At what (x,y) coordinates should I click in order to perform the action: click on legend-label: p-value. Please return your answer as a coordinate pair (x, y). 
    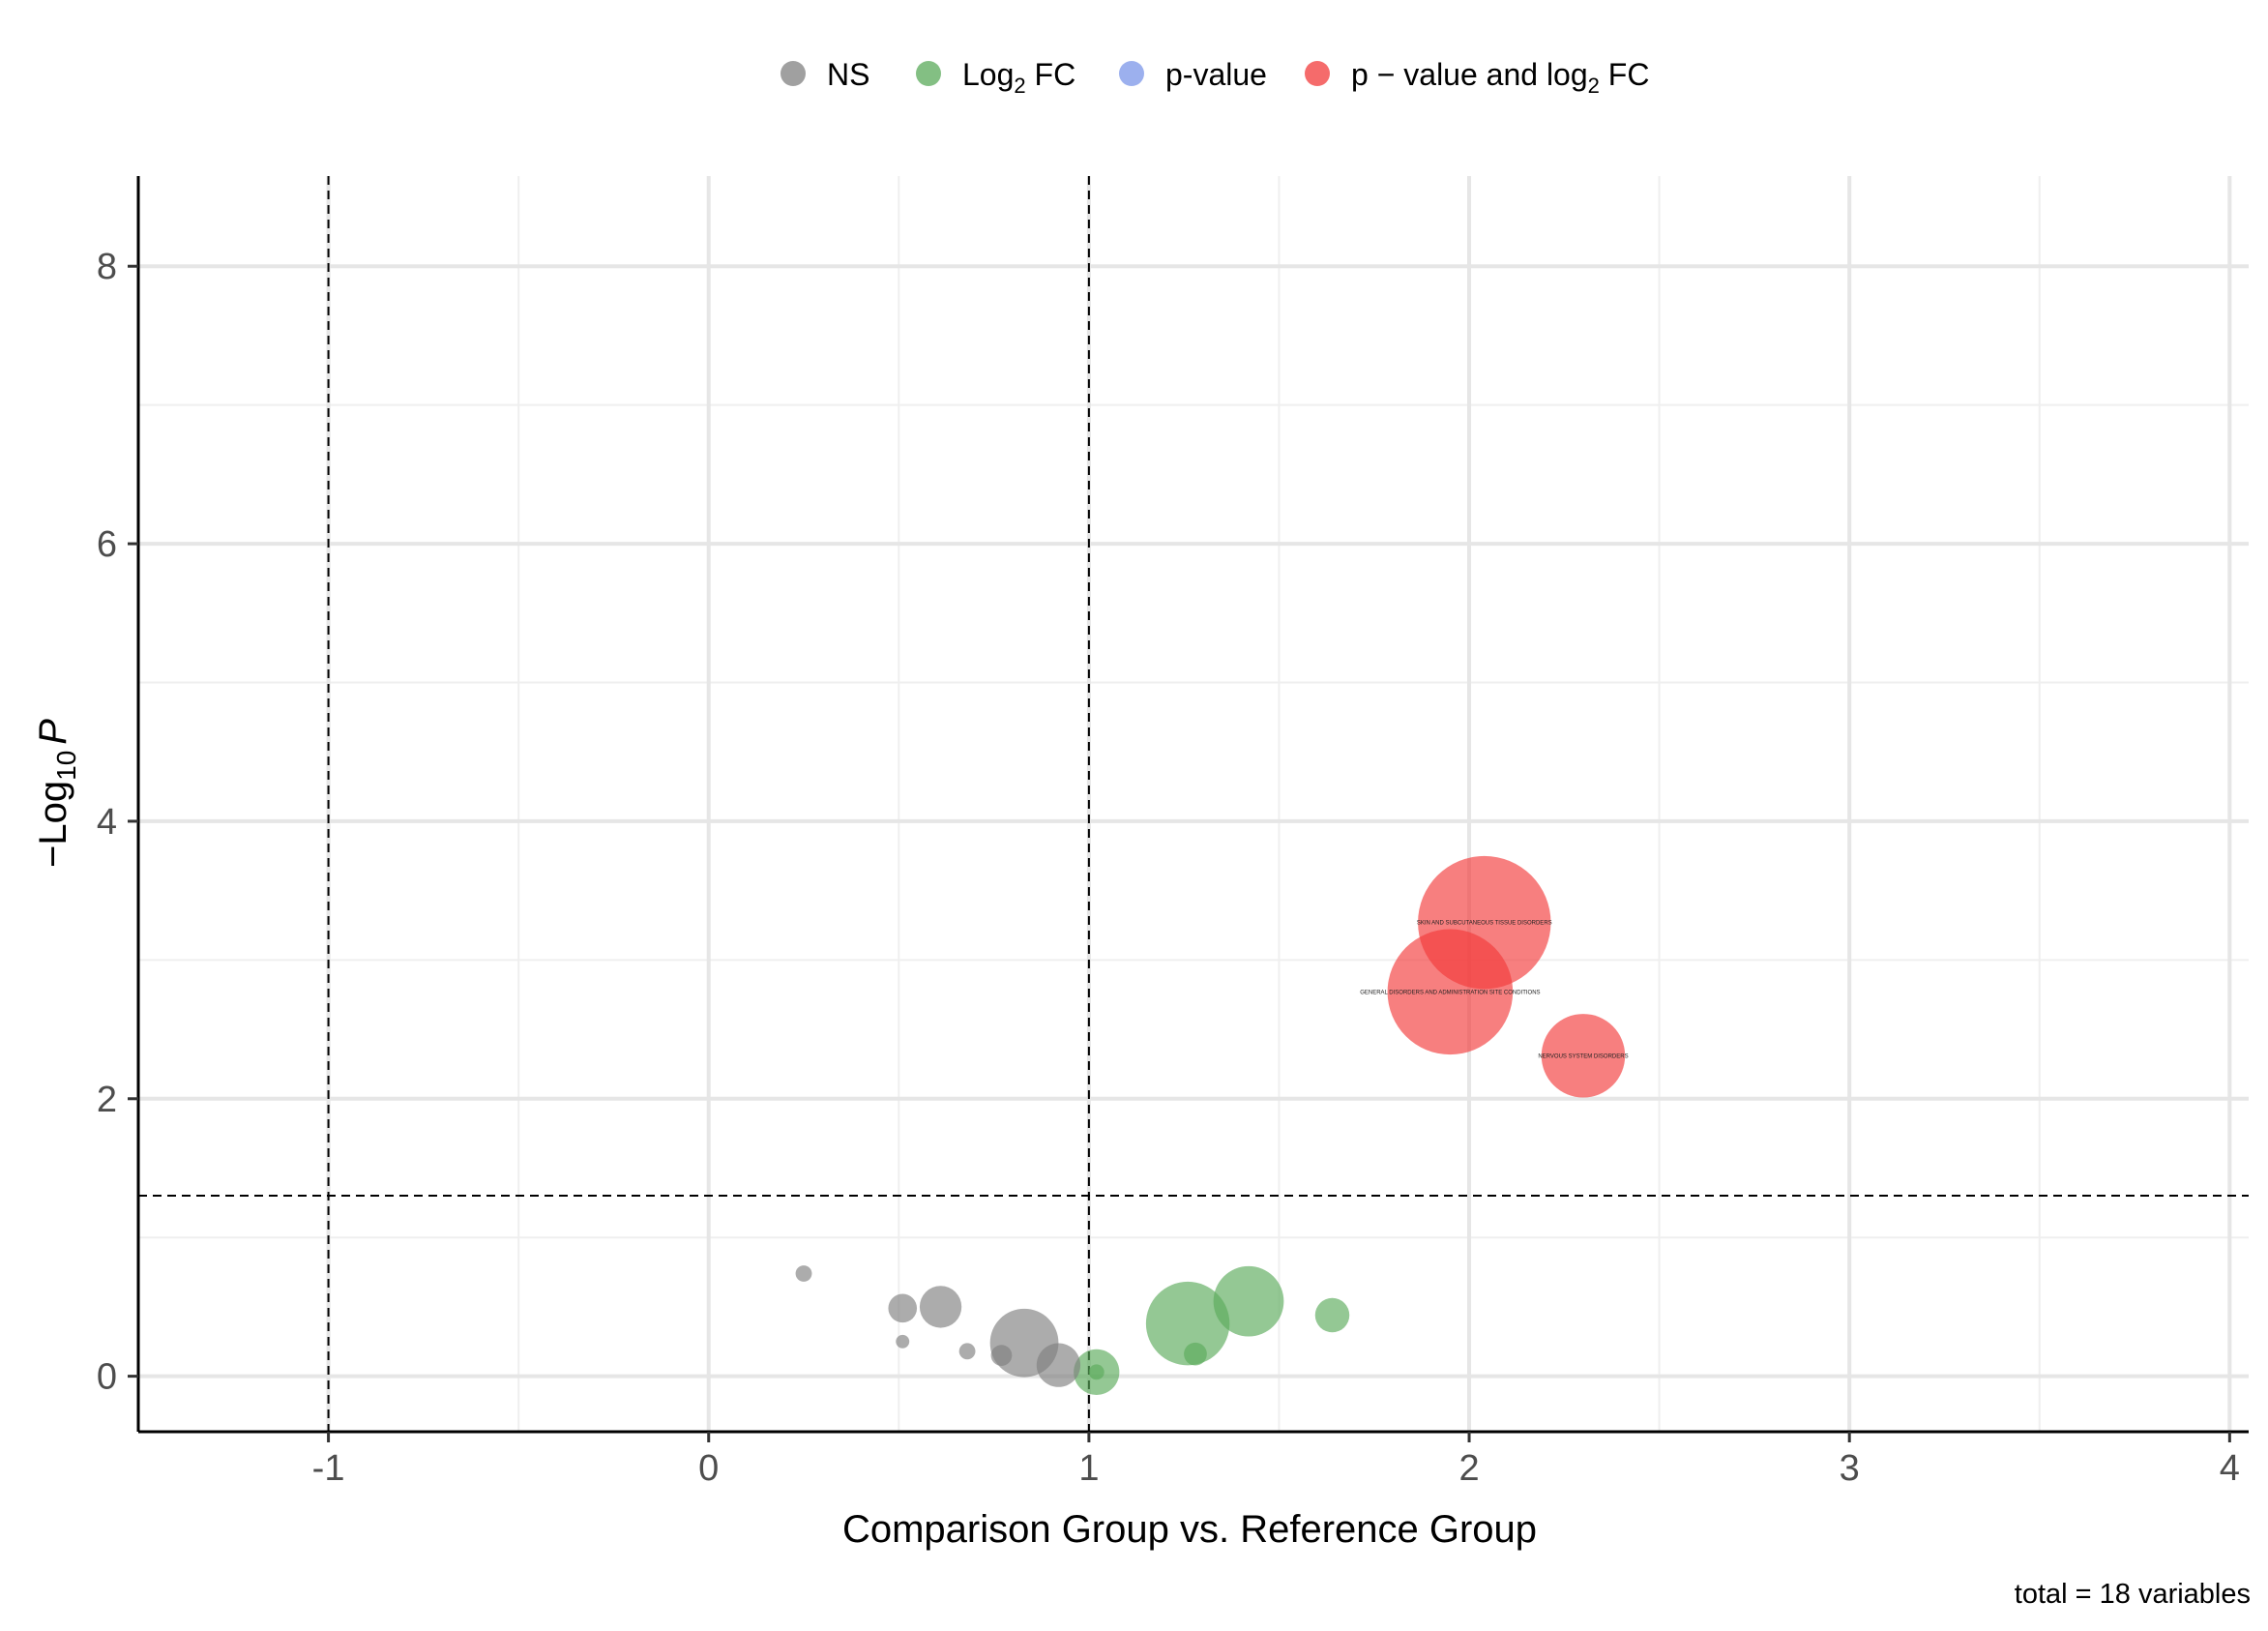
    Looking at the image, I should click on (1216, 75).